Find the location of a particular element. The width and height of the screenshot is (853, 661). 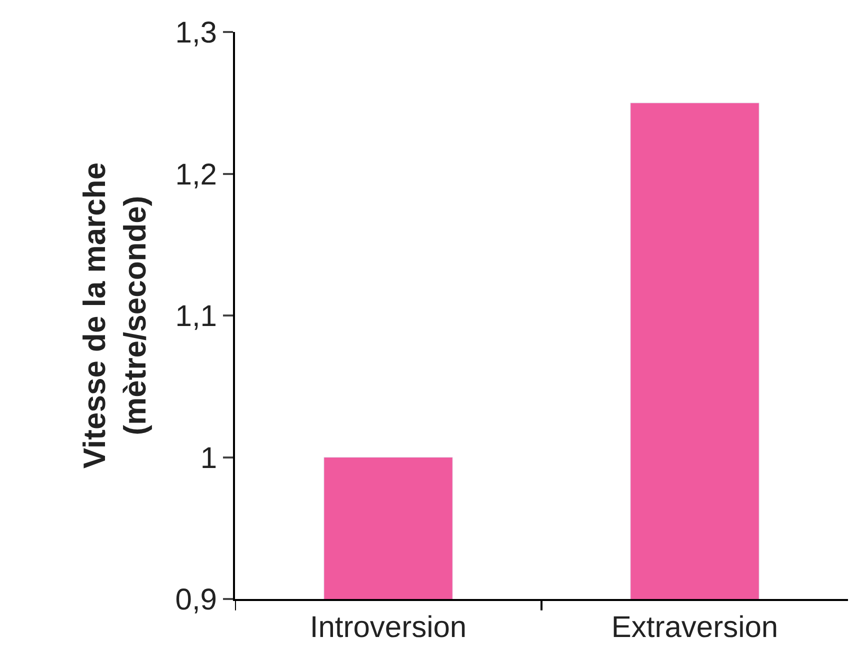

x-tick-label: Extraversion is located at coordinates (694, 627).